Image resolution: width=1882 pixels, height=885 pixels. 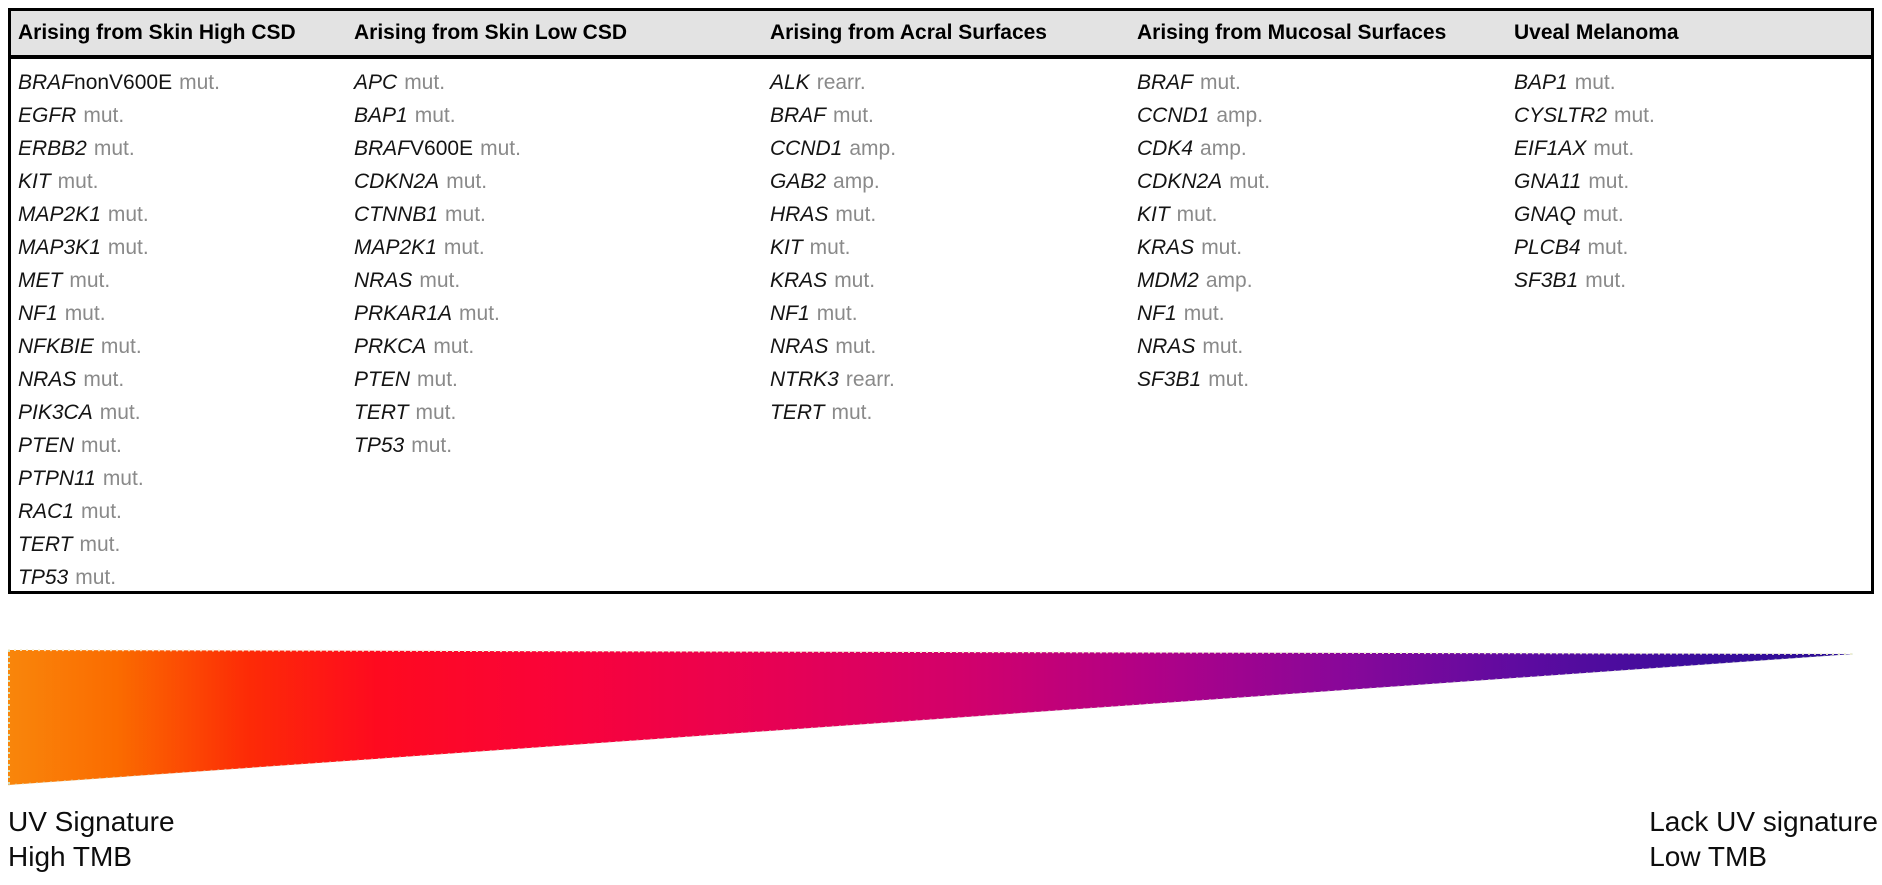 What do you see at coordinates (57, 478) in the screenshot?
I see `gene-symbol: PTPN11` at bounding box center [57, 478].